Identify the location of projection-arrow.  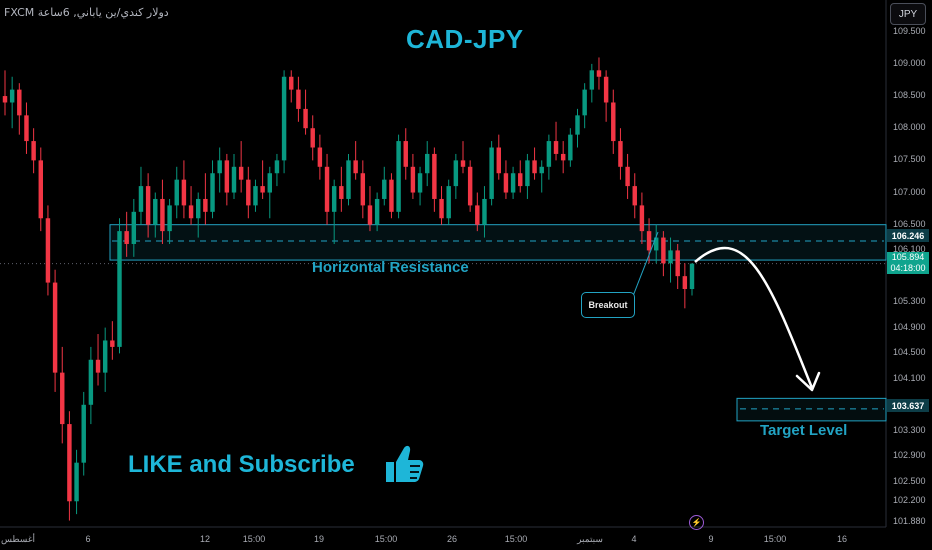
(754, 317).